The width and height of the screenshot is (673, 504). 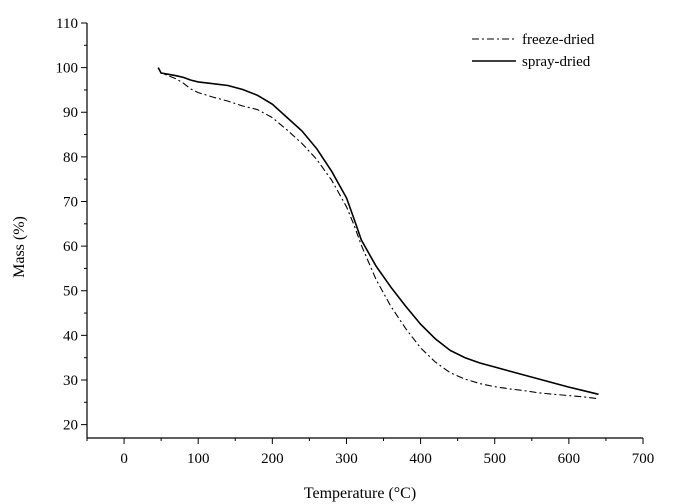 I want to click on x-axis-title: Temperature (°C), so click(x=360, y=493).